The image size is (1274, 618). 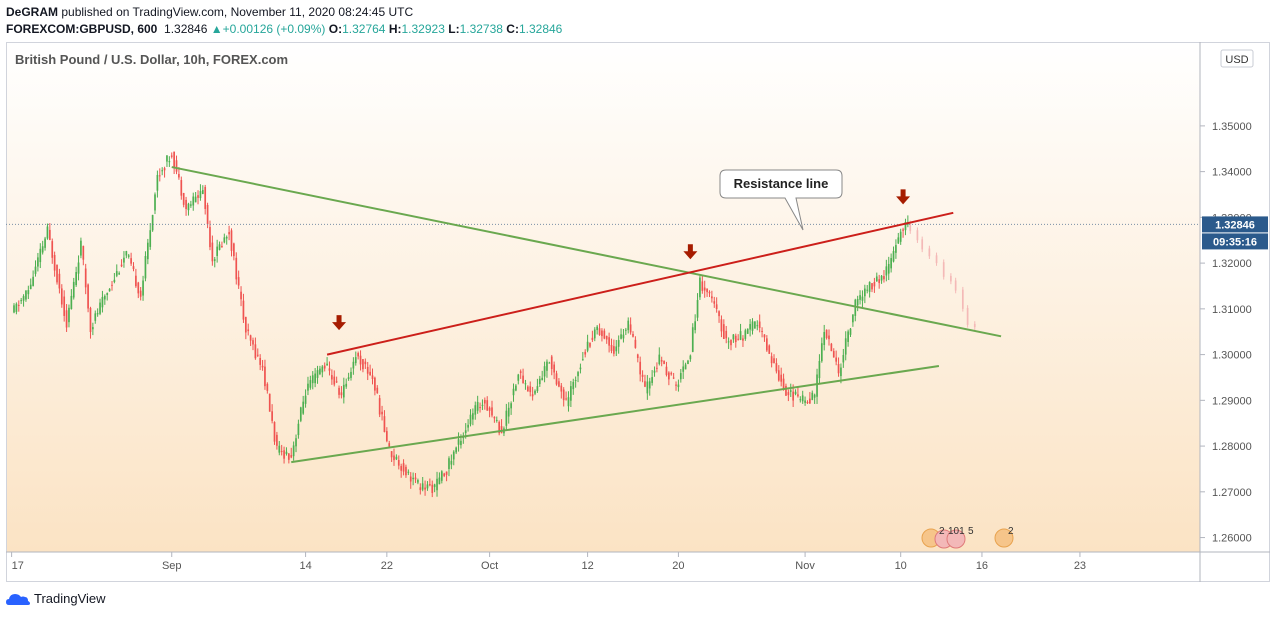 What do you see at coordinates (1232, 127) in the screenshot?
I see `price-tick-label: 1.35000` at bounding box center [1232, 127].